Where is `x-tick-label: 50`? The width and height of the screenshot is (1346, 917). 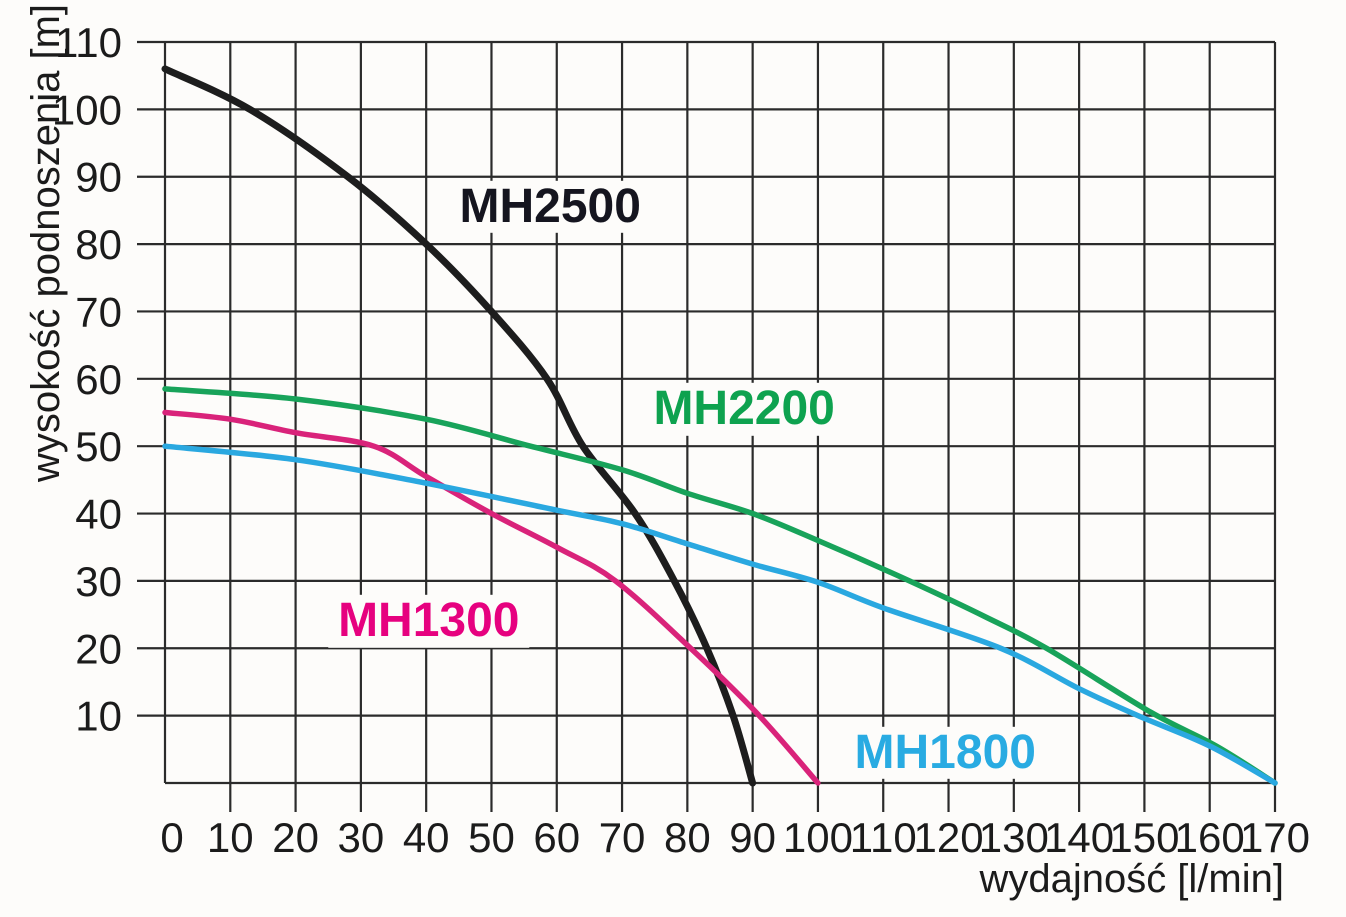
x-tick-label: 50 is located at coordinates (491, 837).